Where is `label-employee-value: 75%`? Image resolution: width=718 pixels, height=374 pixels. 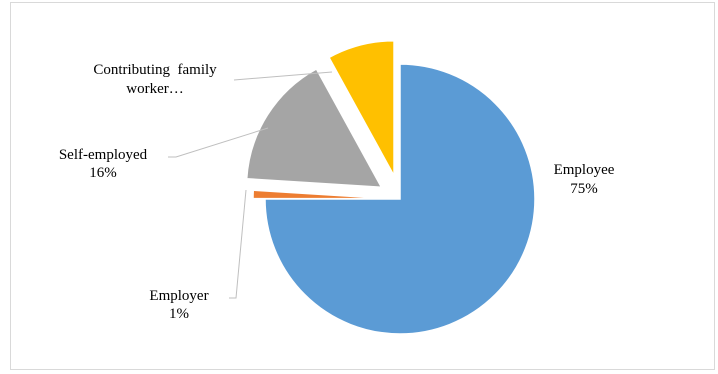
label-employee-value: 75% is located at coordinates (584, 189).